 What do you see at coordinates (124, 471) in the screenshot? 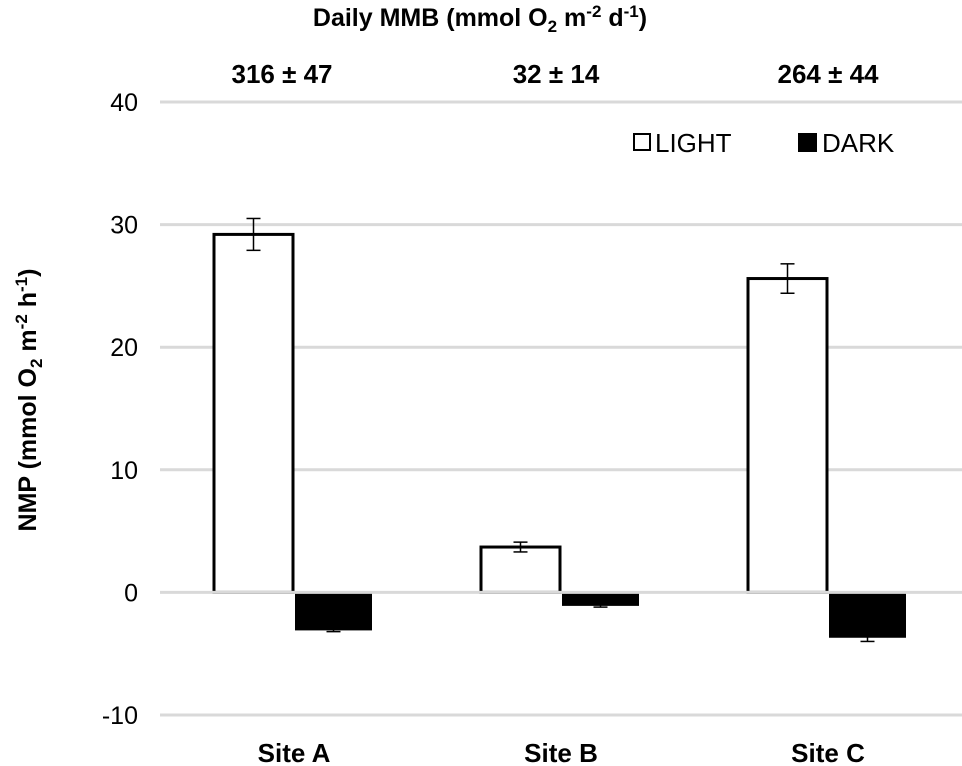
I see `y-tick-label: 10` at bounding box center [124, 471].